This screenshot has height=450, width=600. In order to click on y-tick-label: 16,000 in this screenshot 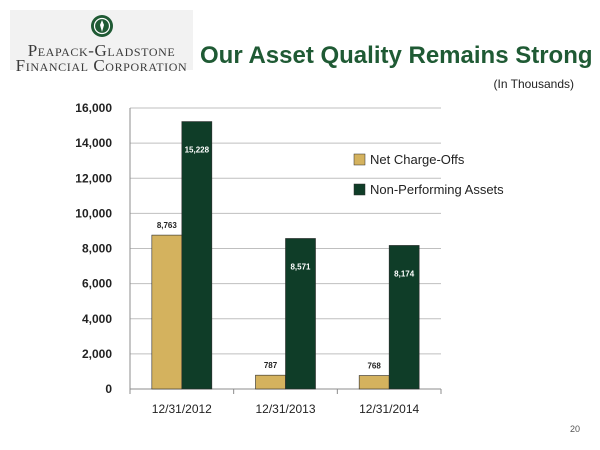, I will do `click(93, 108)`.